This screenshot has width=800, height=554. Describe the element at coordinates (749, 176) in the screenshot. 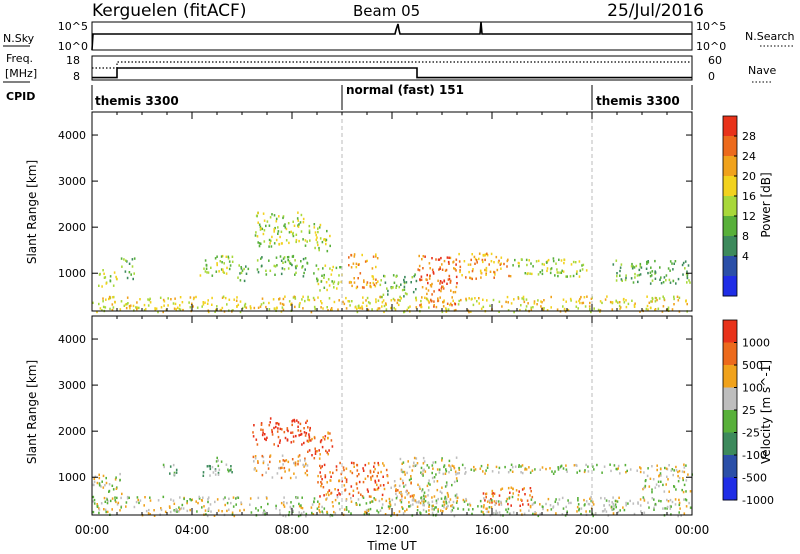

I see `power-colorbar-tick-label: 20` at that location.